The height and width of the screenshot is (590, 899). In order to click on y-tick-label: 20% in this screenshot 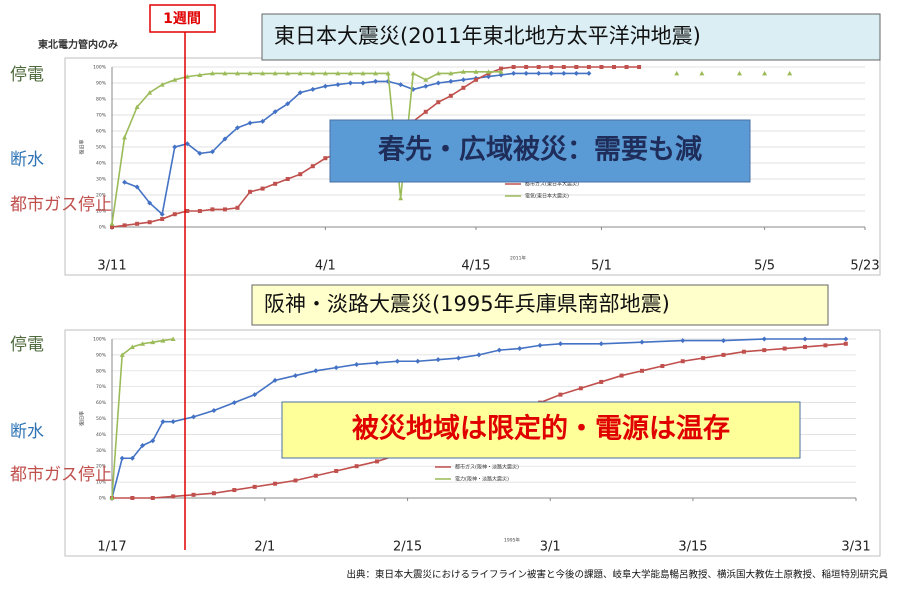, I will do `click(101, 467)`.